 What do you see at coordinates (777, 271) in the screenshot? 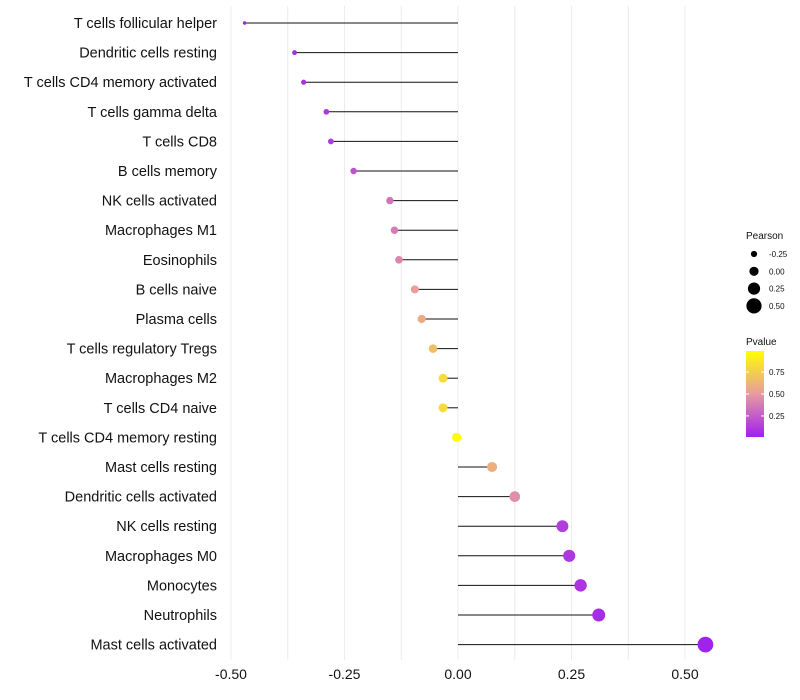
I see `size-legend-label: 0.00` at bounding box center [777, 271].